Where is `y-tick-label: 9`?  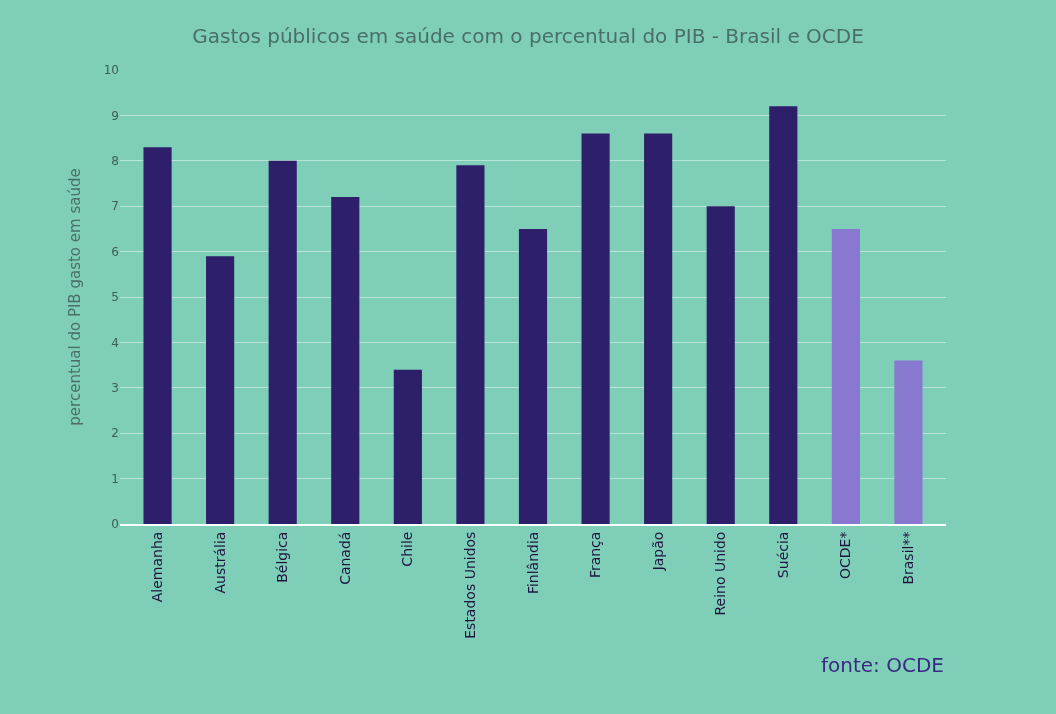
y-tick-label: 9 is located at coordinates (115, 115).